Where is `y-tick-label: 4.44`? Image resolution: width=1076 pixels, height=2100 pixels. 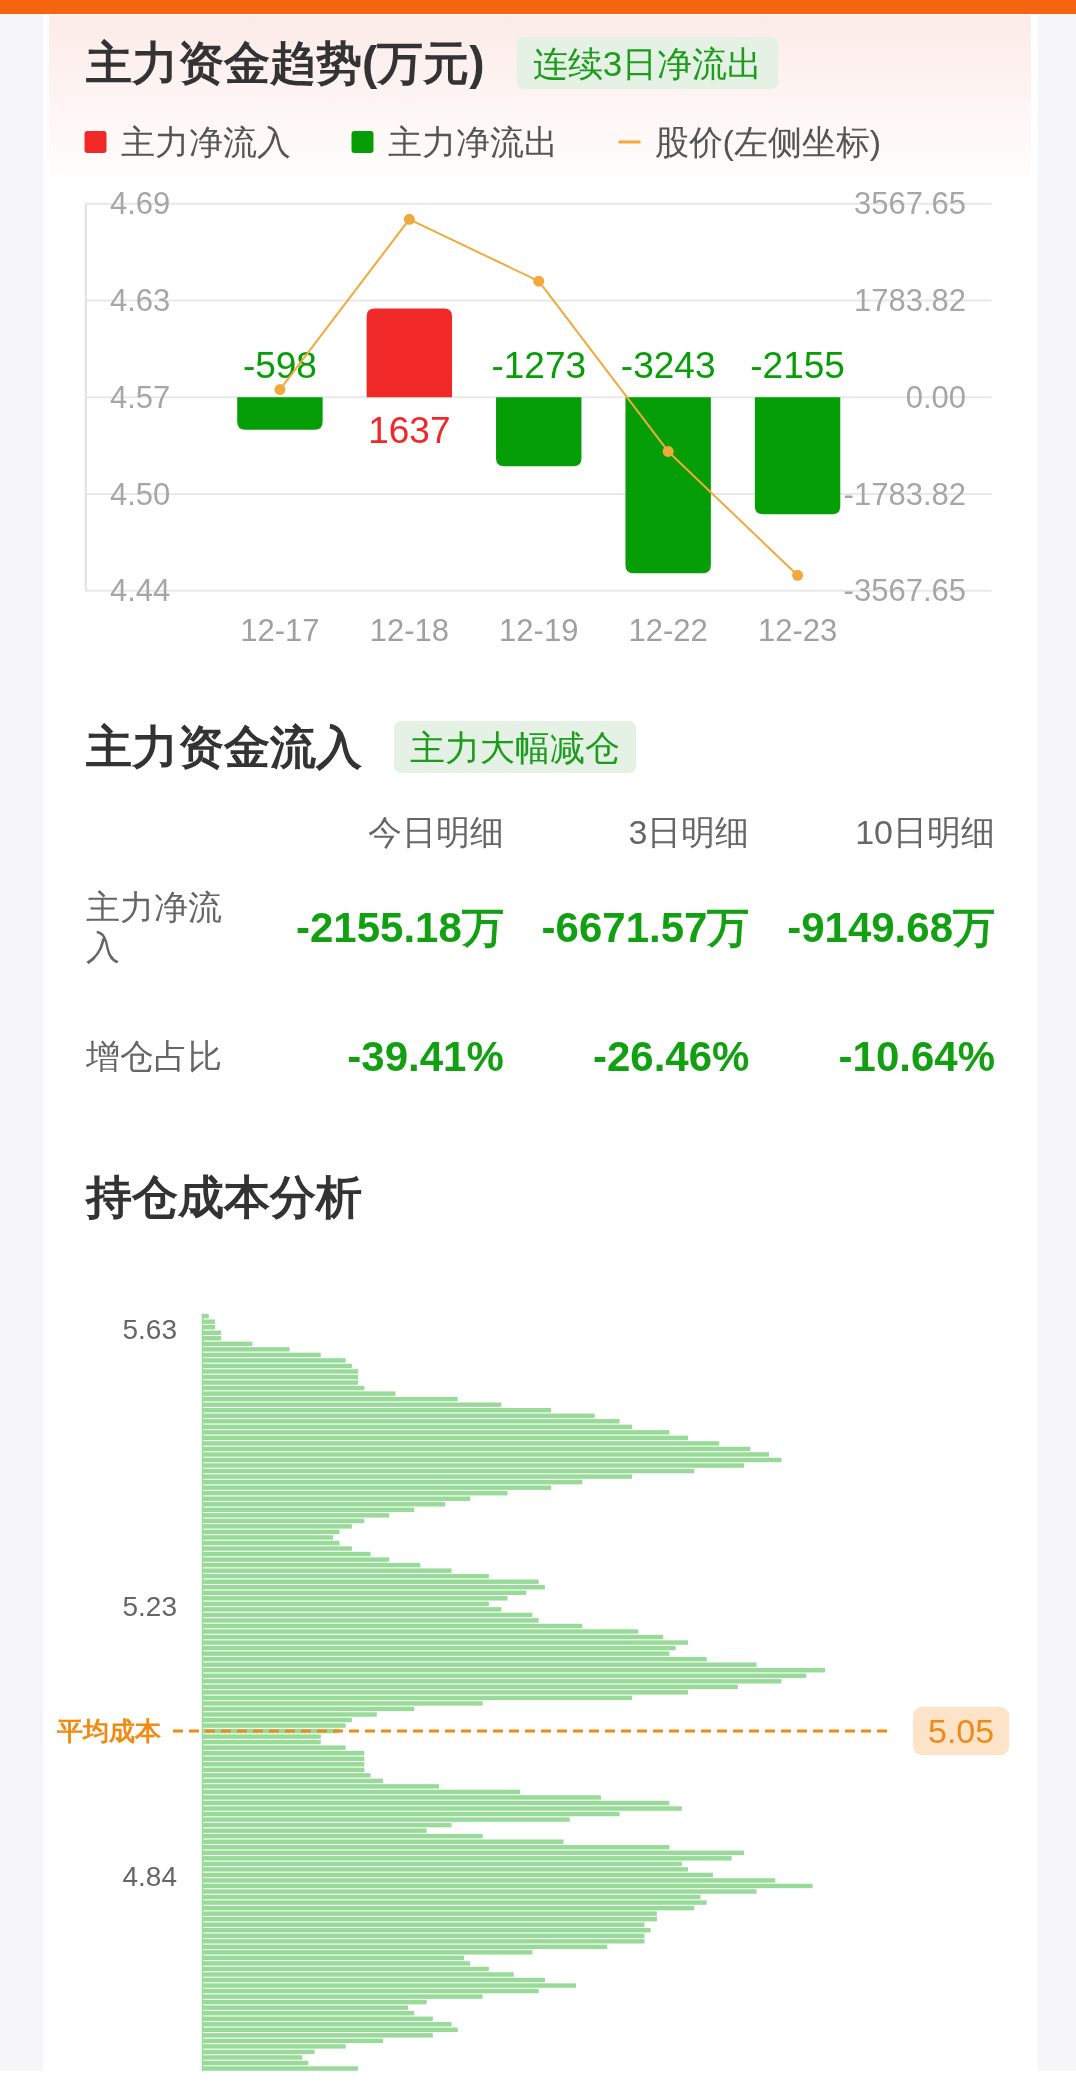 y-tick-label: 4.44 is located at coordinates (140, 591).